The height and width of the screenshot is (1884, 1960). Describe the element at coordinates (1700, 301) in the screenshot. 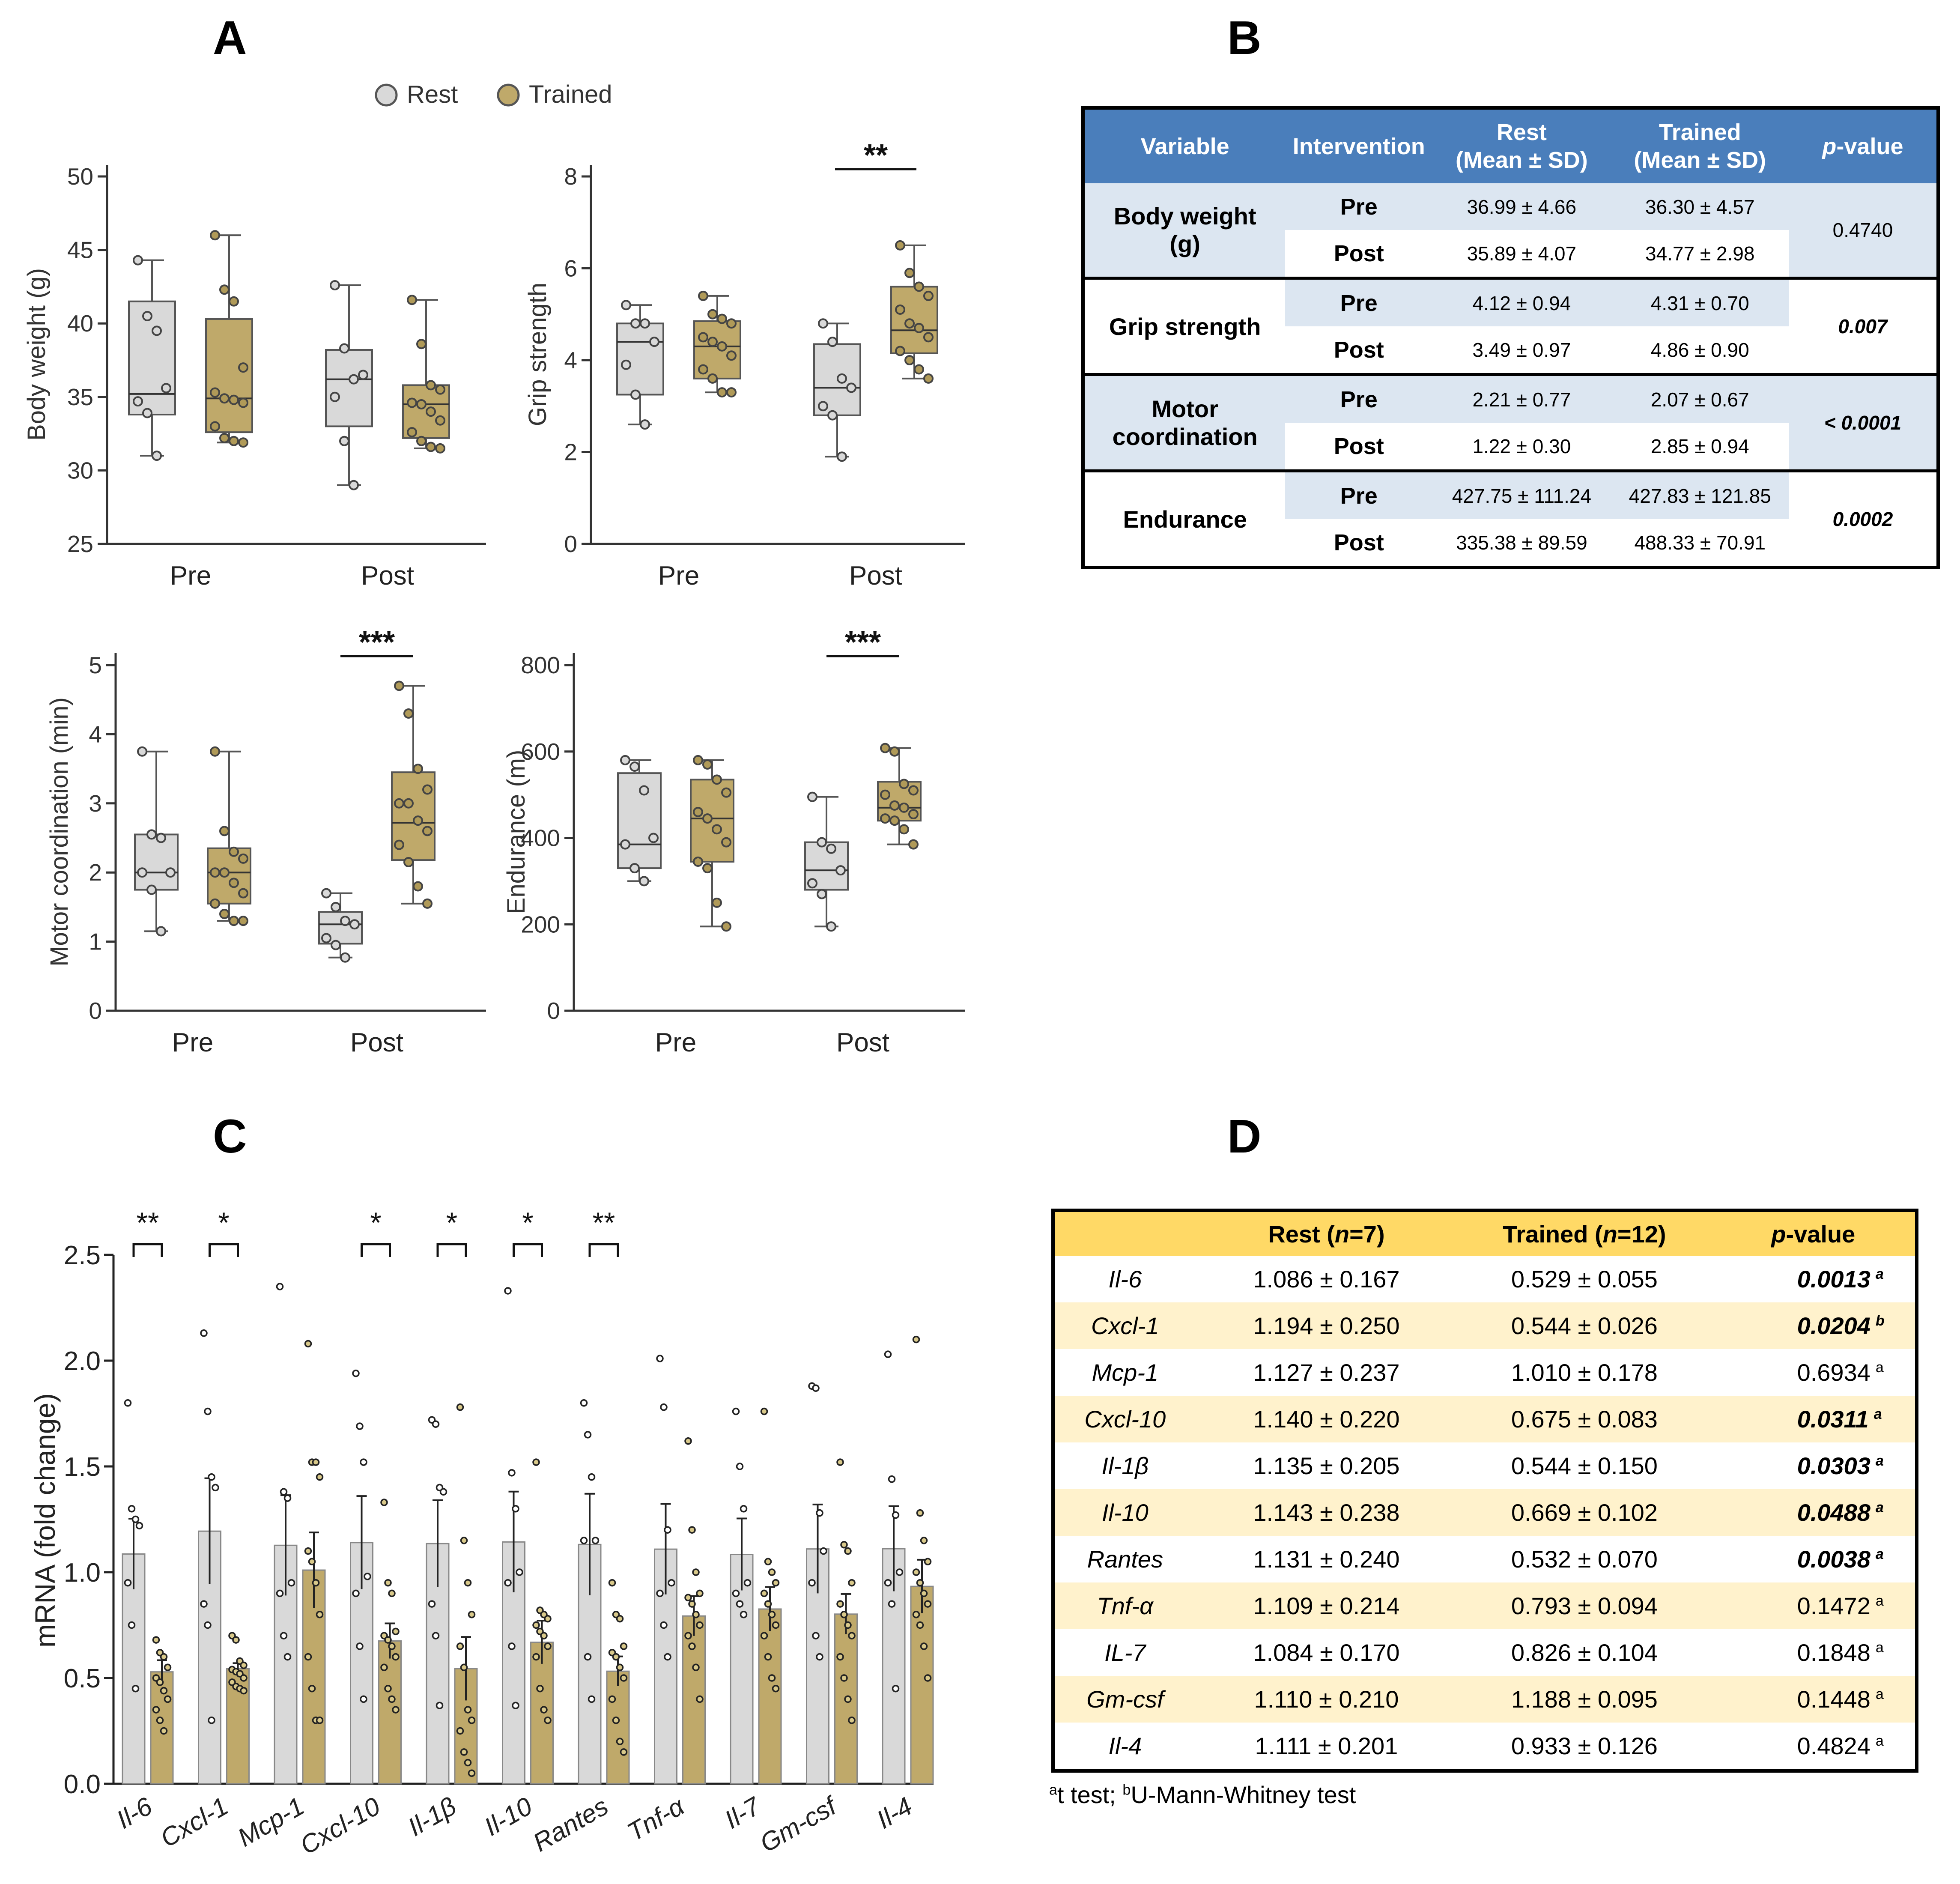

I see `cell-trained: 4.31 ± 0.70` at that location.